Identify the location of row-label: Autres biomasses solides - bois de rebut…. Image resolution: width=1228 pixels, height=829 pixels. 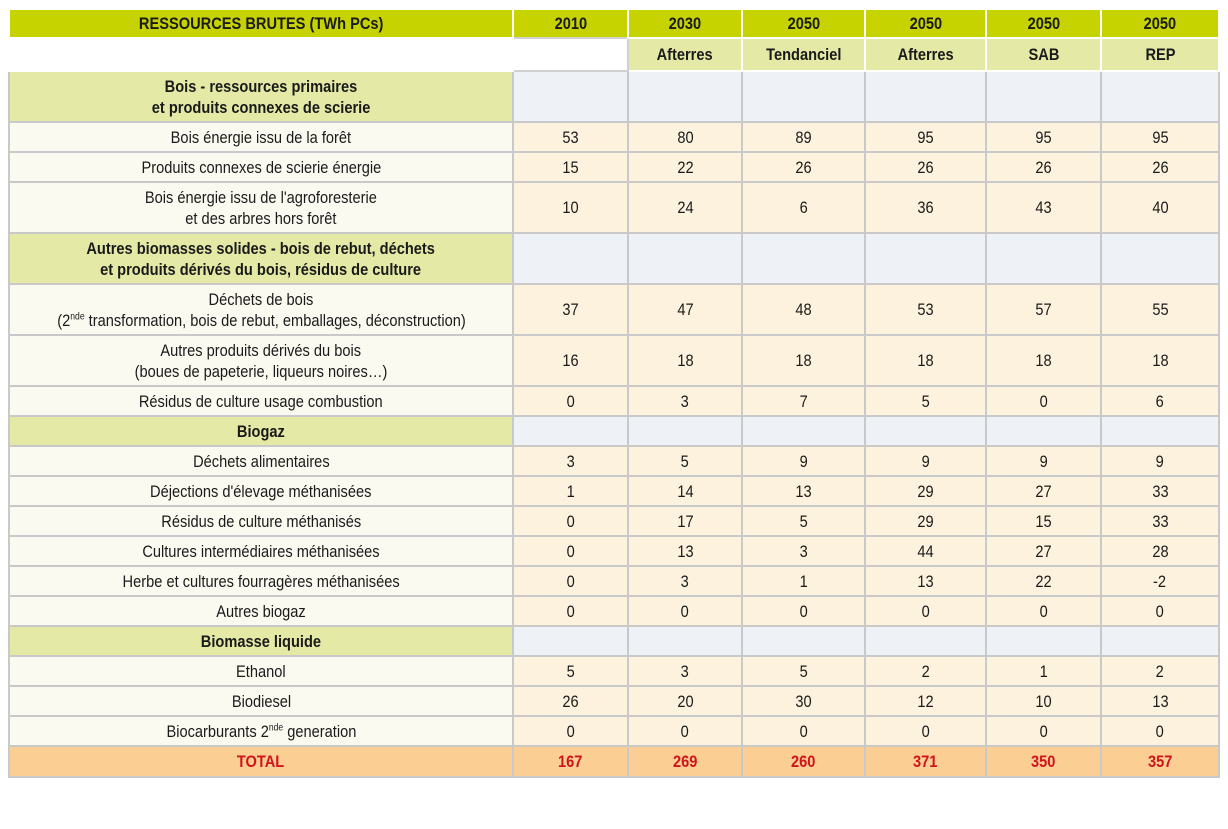
(261, 258).